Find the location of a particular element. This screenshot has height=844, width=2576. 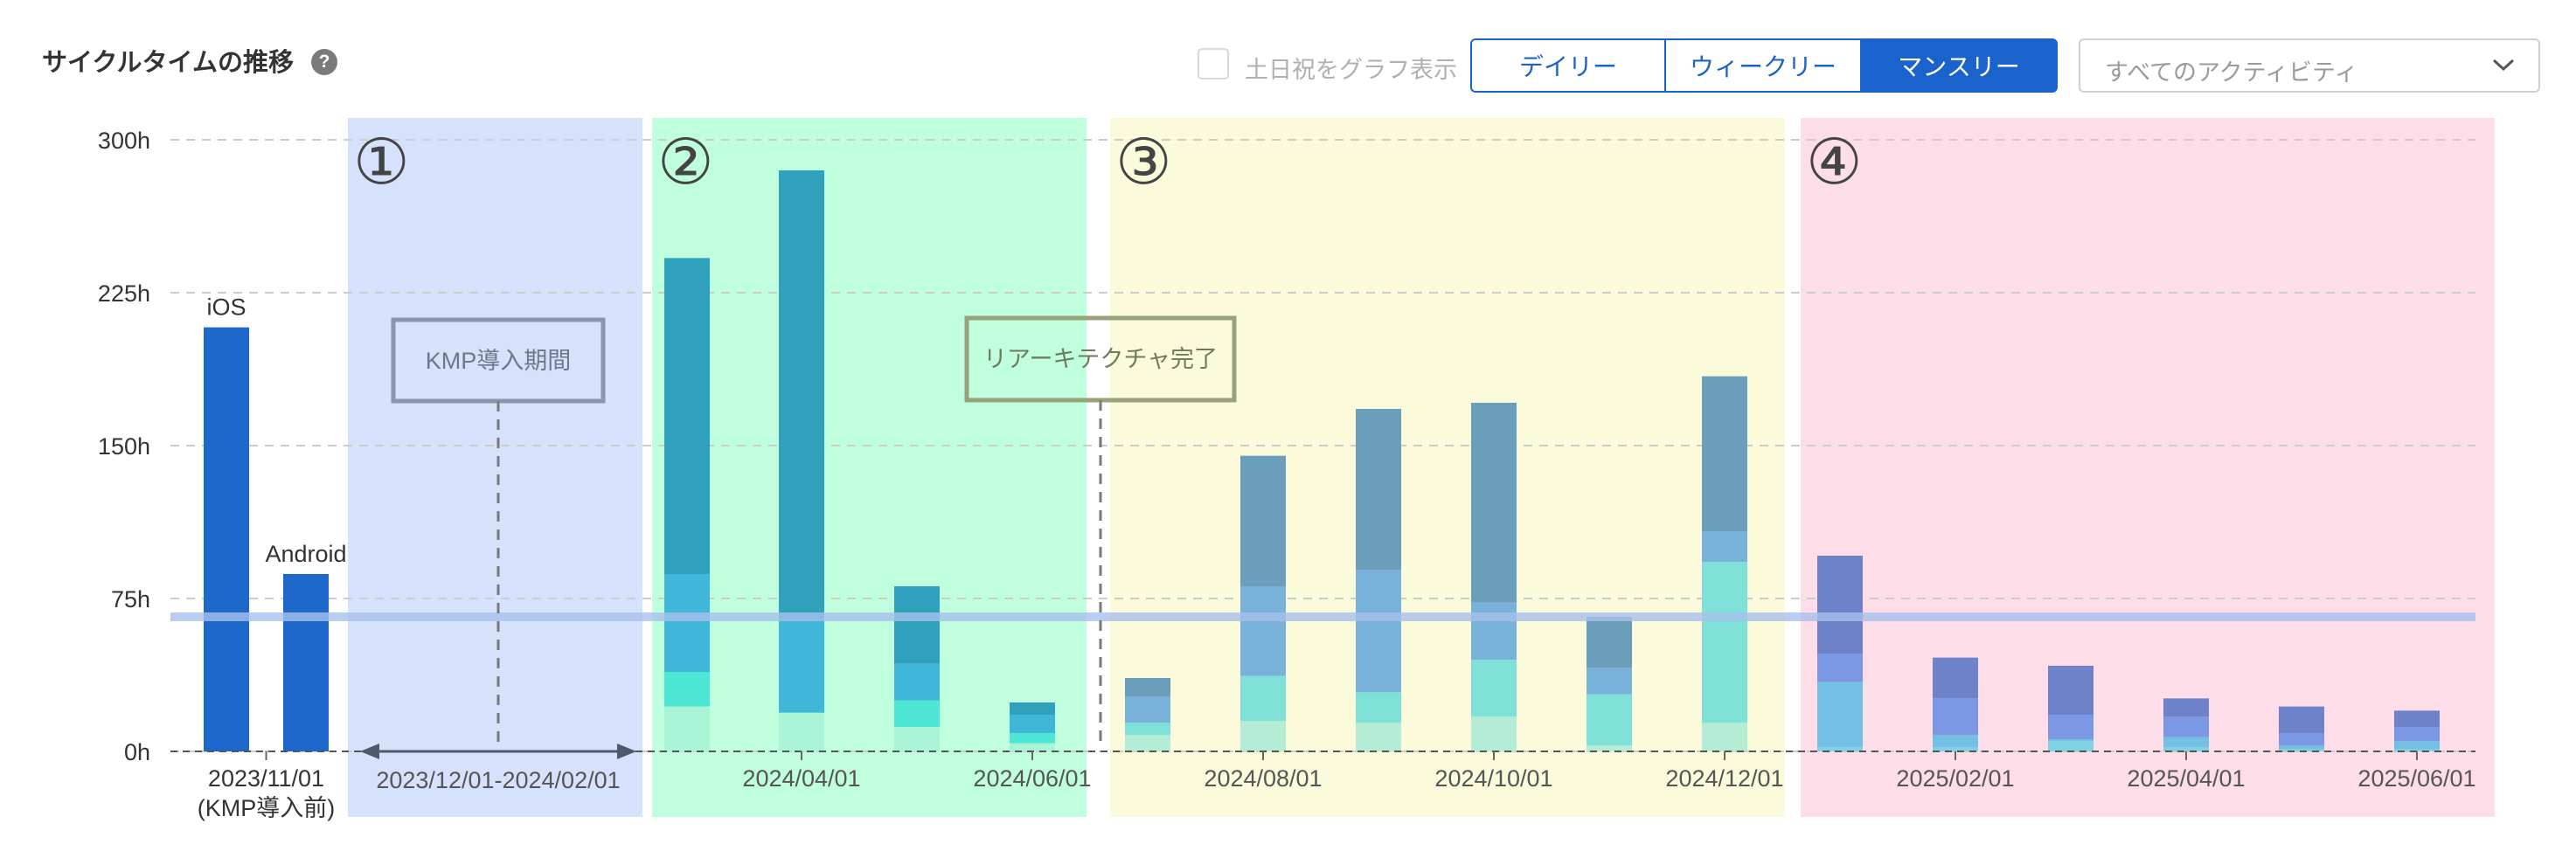

y-tick-label: 225h is located at coordinates (124, 293).